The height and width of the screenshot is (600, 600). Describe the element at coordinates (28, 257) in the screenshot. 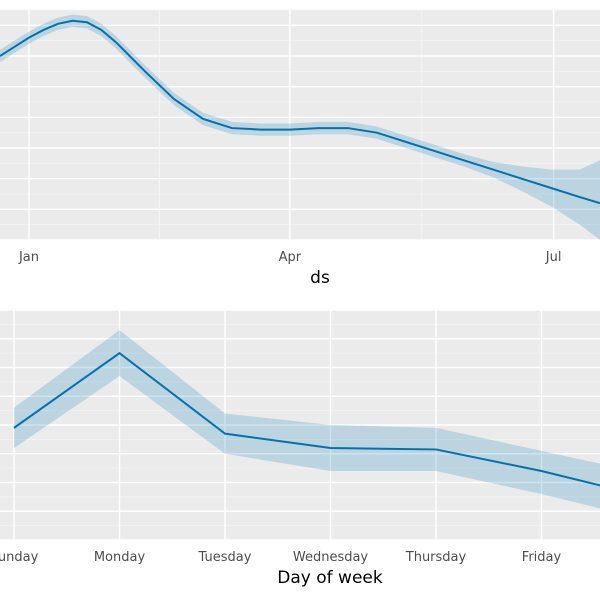

I see `trend-x-tick-label: Jan` at that location.